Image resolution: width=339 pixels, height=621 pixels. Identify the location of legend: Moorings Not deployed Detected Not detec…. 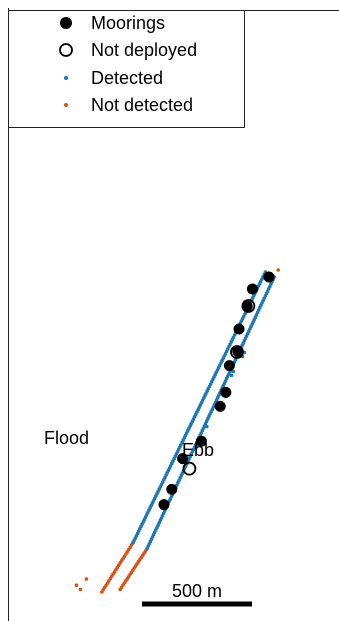
(126, 69).